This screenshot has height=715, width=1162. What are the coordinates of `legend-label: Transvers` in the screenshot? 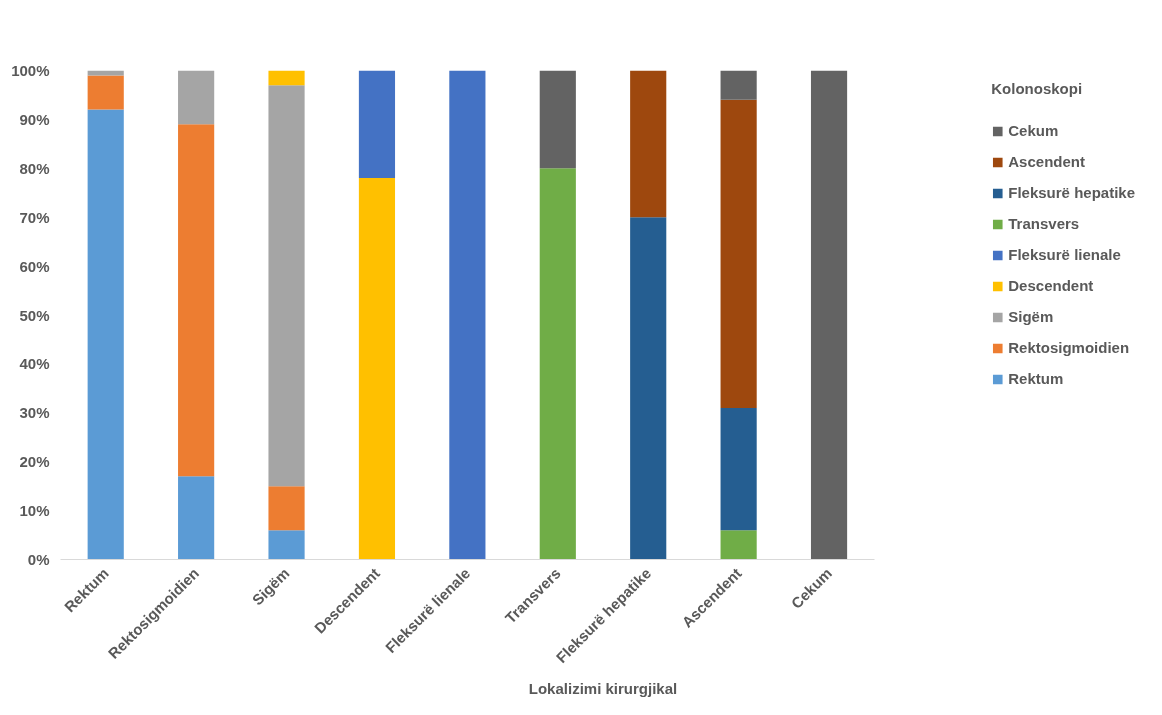 It's located at (1044, 223).